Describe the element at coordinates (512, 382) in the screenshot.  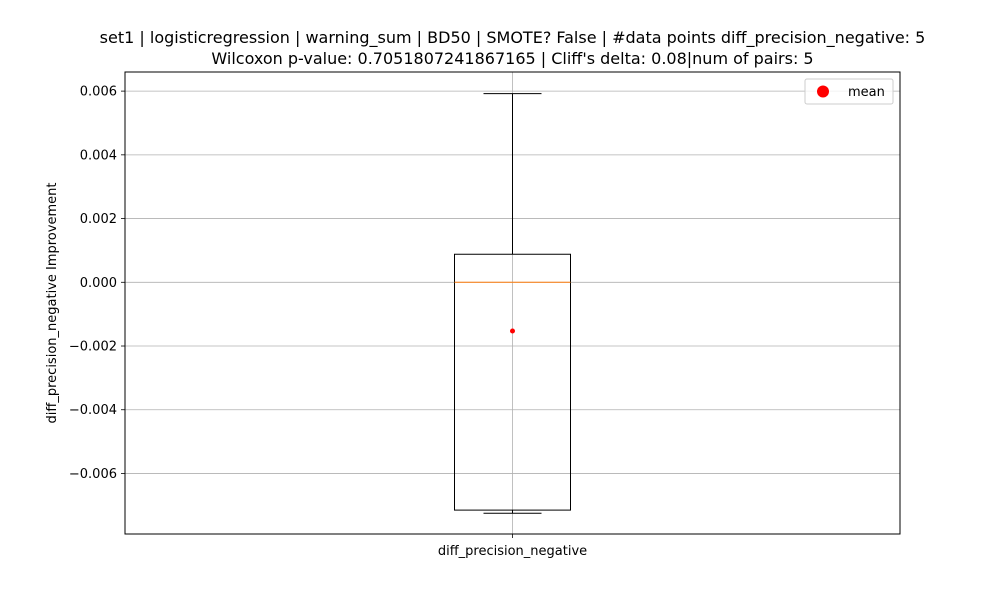
I see `interquartile-box` at that location.